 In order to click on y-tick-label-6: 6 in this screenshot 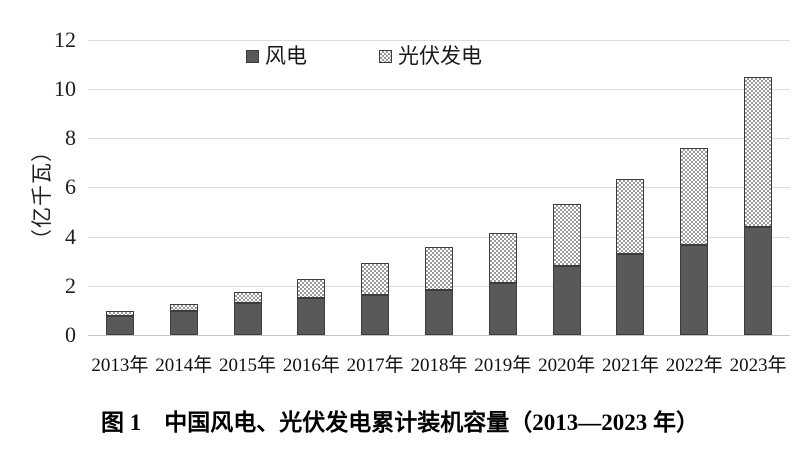, I will do `click(70, 186)`.